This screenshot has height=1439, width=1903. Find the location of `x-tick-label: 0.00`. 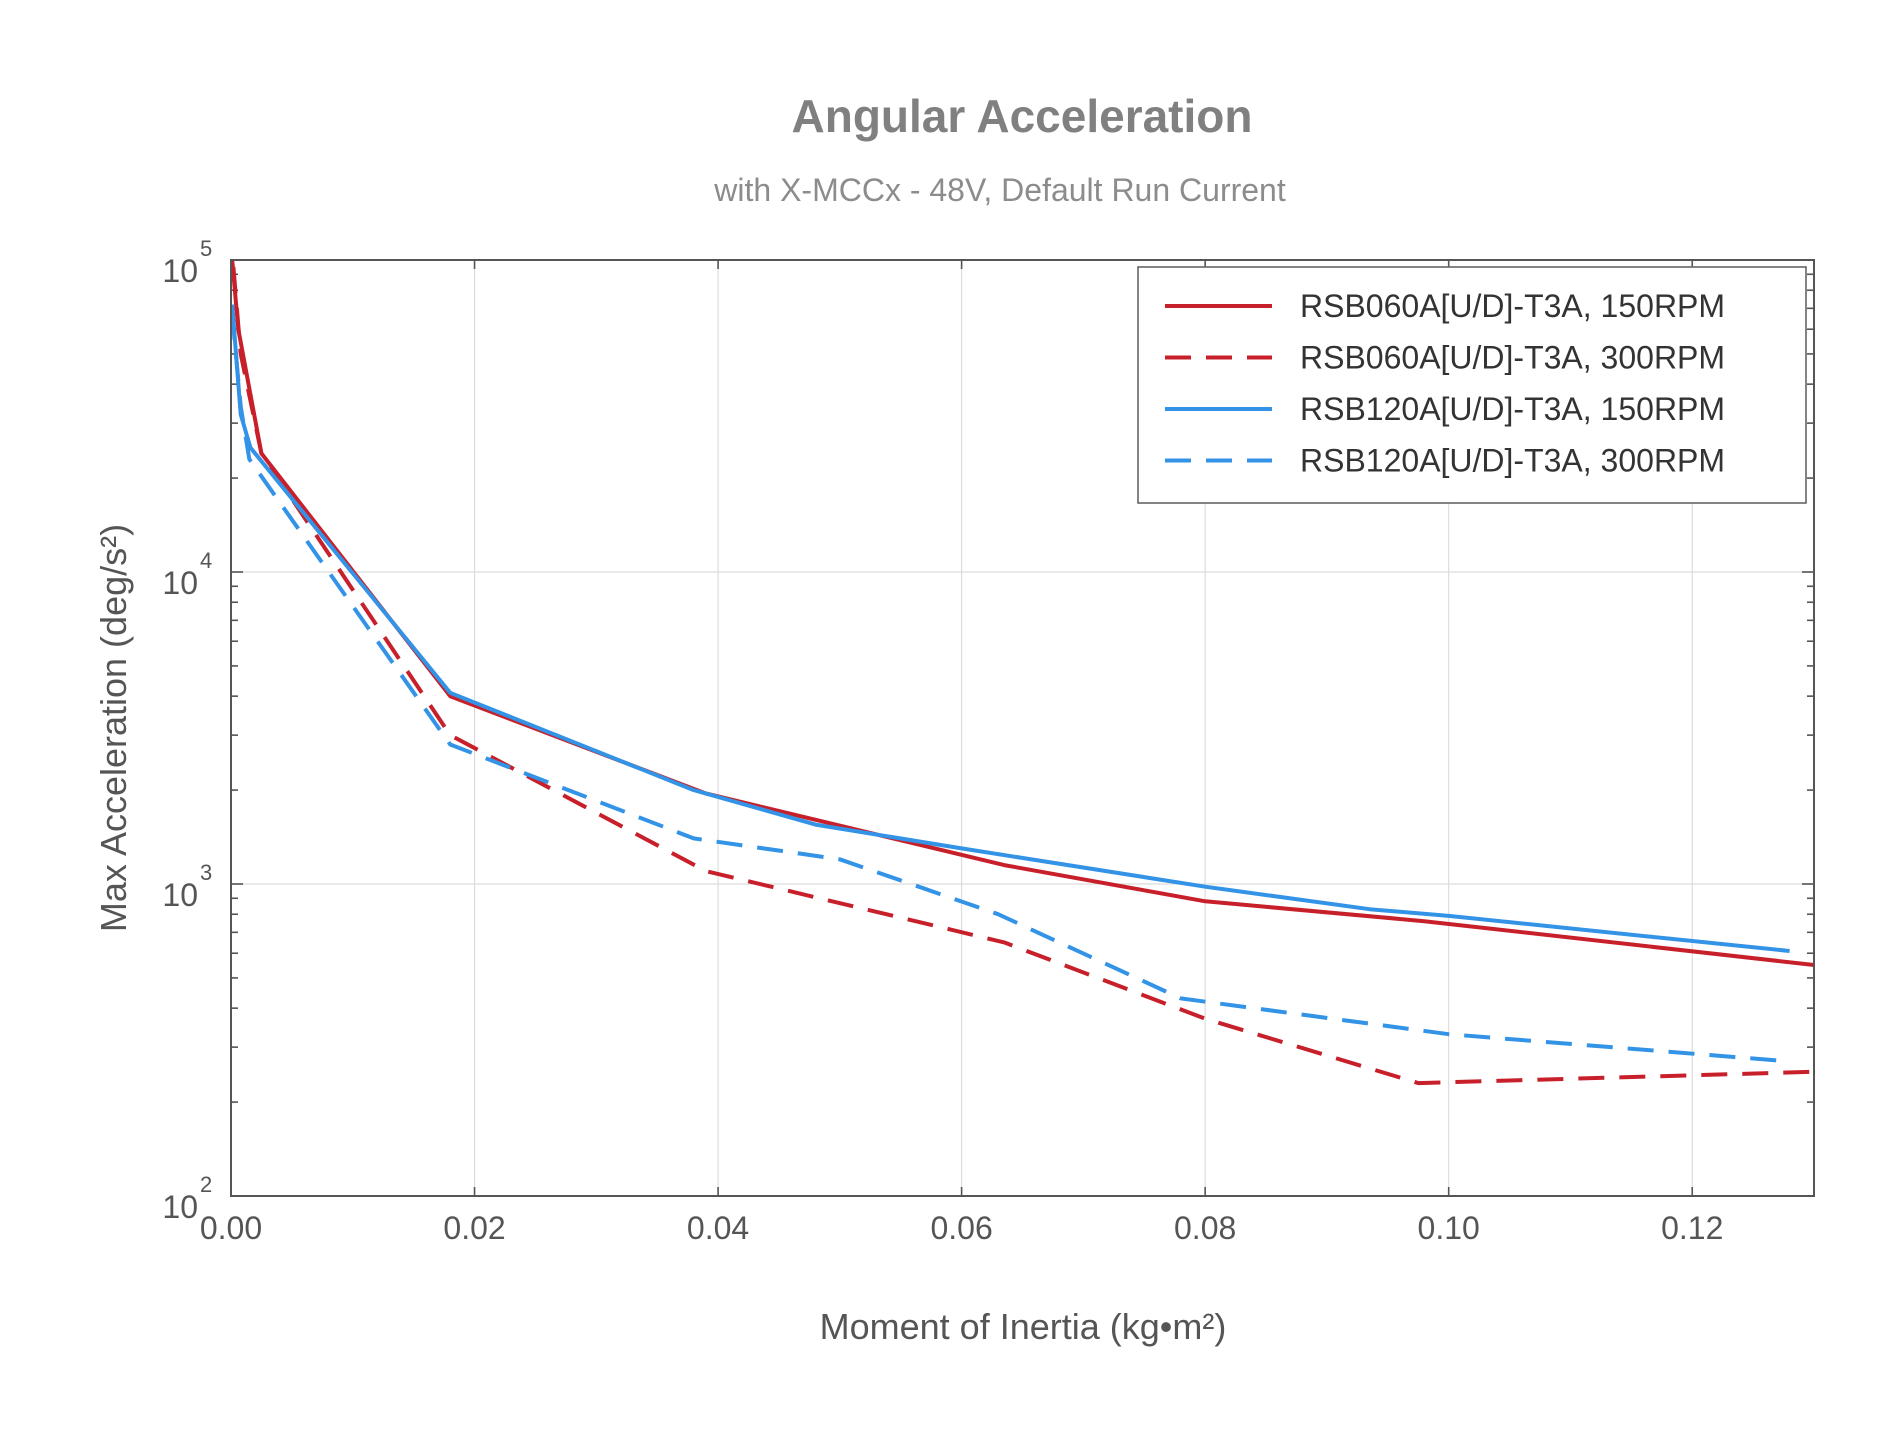

x-tick-label: 0.00 is located at coordinates (231, 1228).